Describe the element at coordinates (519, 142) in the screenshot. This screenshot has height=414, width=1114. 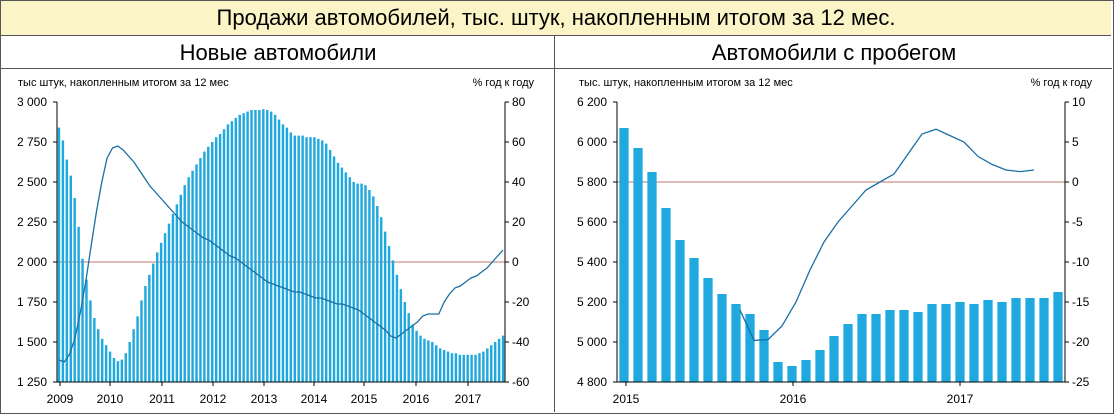
I see `right-tick-label: 60` at that location.